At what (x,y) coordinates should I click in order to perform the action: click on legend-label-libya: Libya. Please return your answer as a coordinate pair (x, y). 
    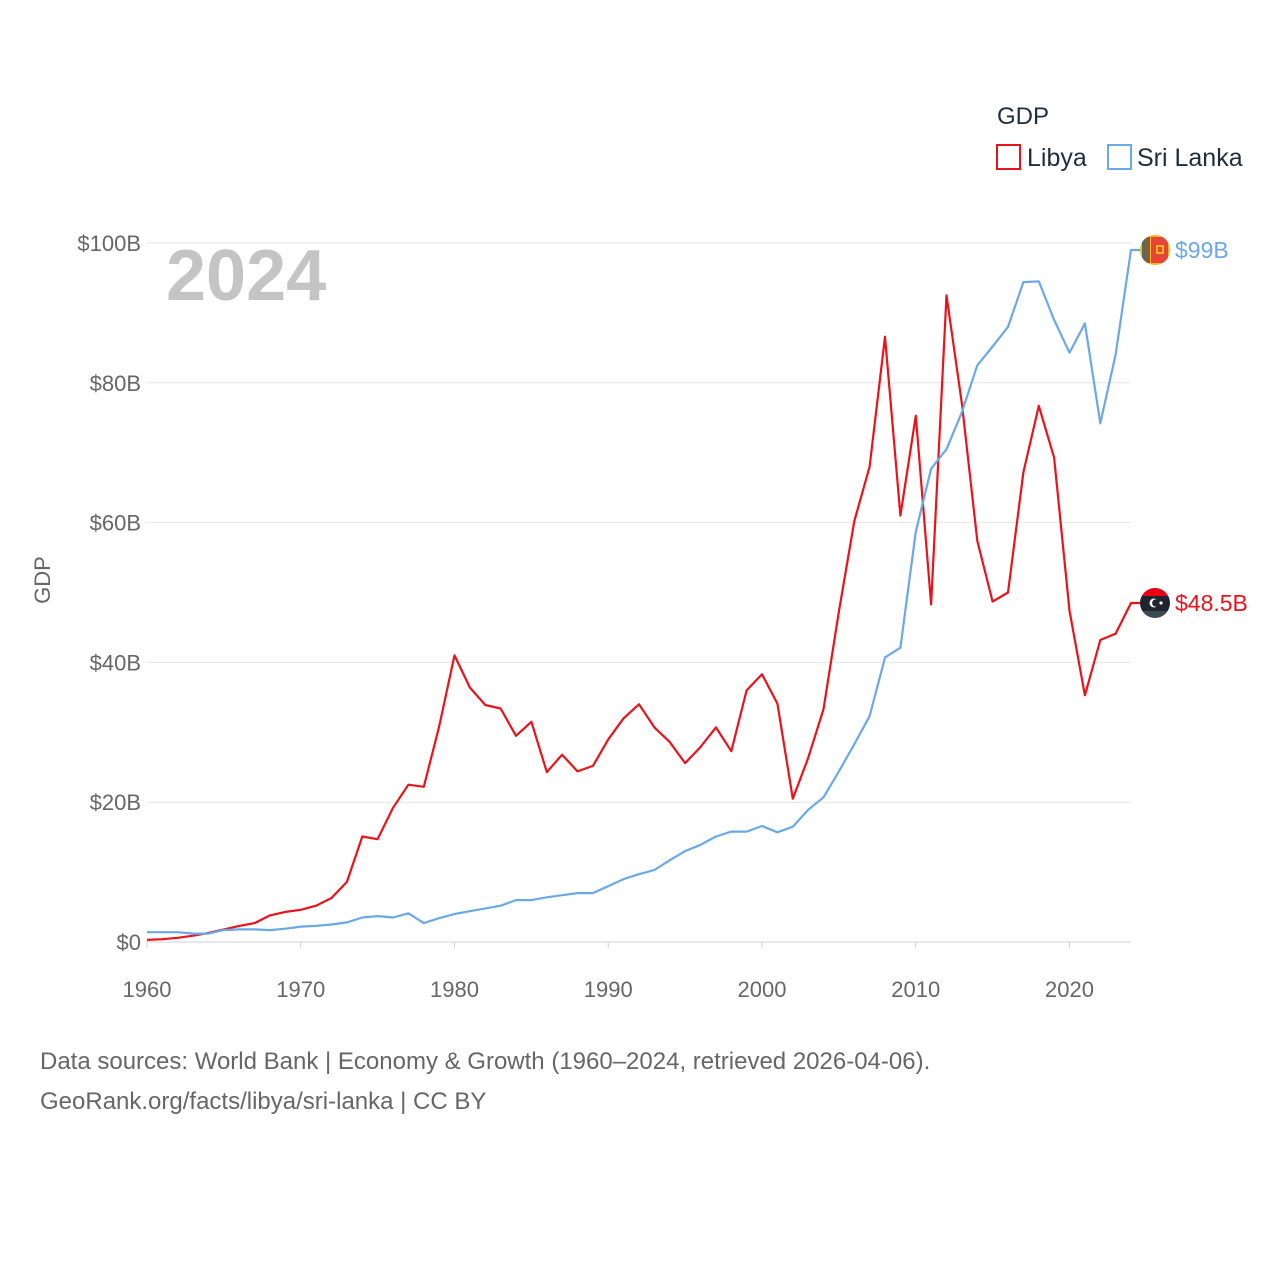
    Looking at the image, I should click on (1057, 158).